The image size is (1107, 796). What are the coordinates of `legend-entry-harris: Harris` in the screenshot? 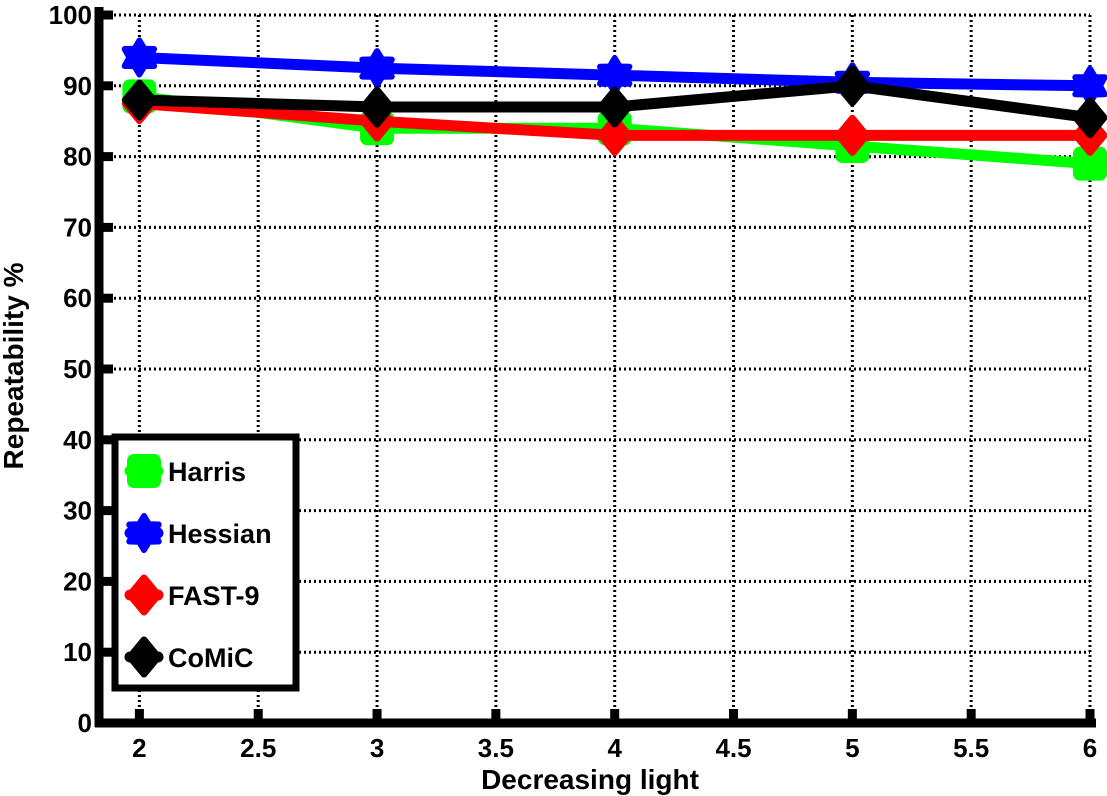 It's located at (185, 471).